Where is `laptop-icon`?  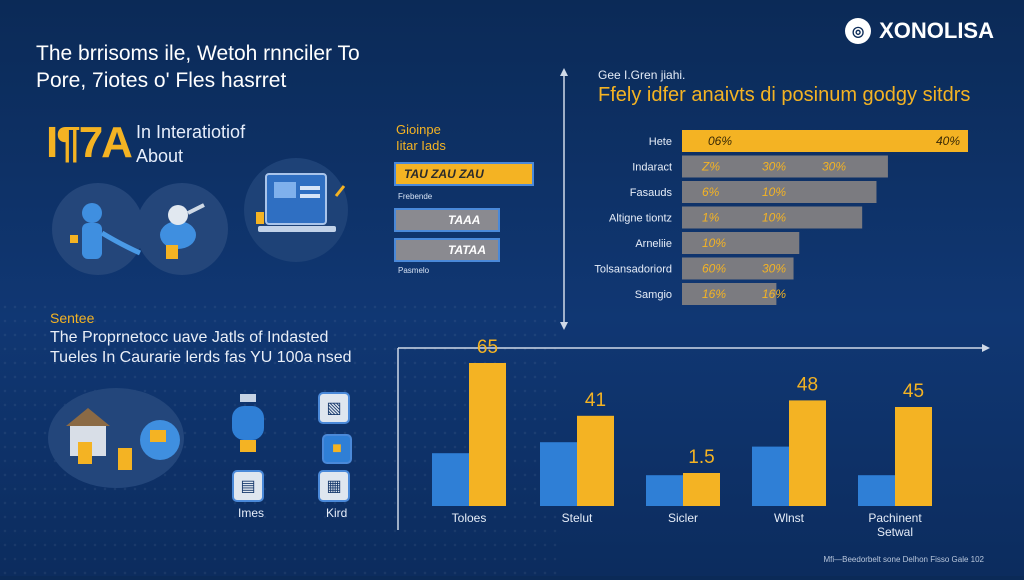
laptop-icon is located at coordinates (301, 202).